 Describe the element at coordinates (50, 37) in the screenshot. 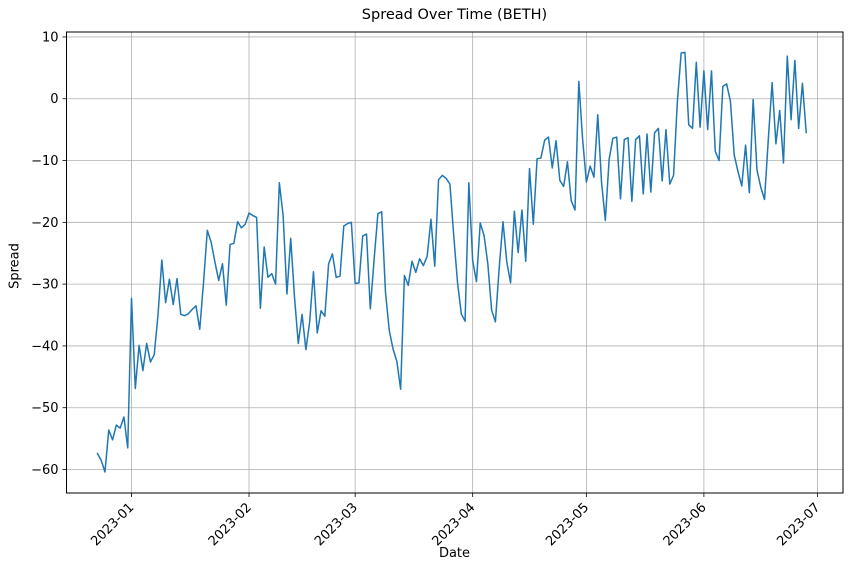

I see `y-tick-label: 10` at that location.